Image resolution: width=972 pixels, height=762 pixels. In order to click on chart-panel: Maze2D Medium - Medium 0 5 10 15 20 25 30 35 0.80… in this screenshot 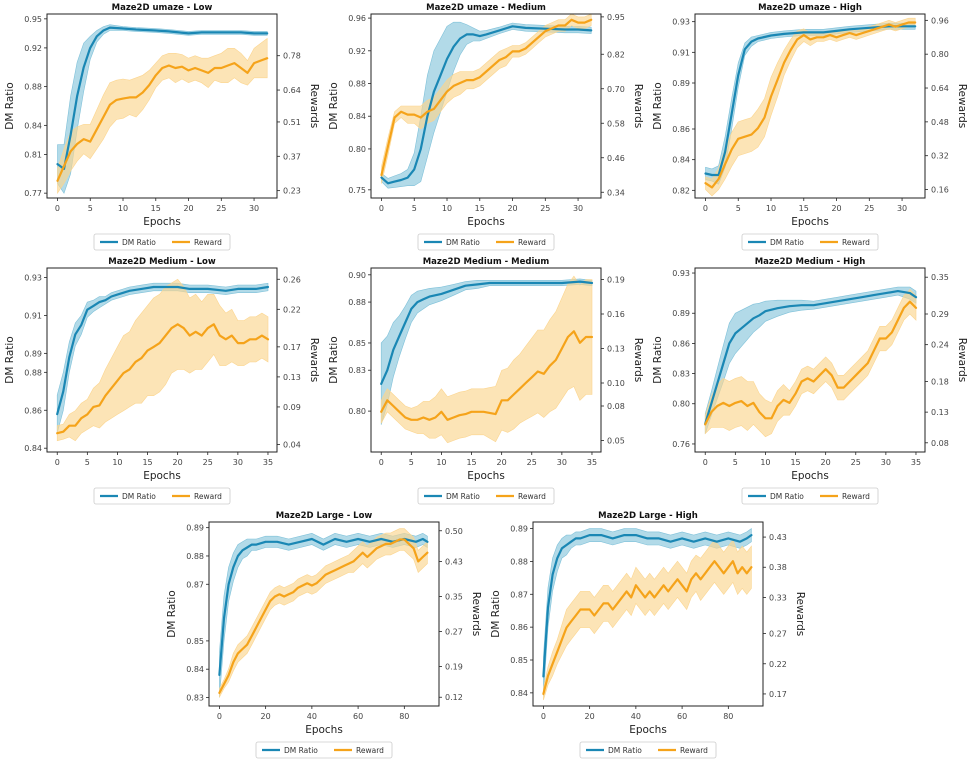, I will do `click(486, 381)`.